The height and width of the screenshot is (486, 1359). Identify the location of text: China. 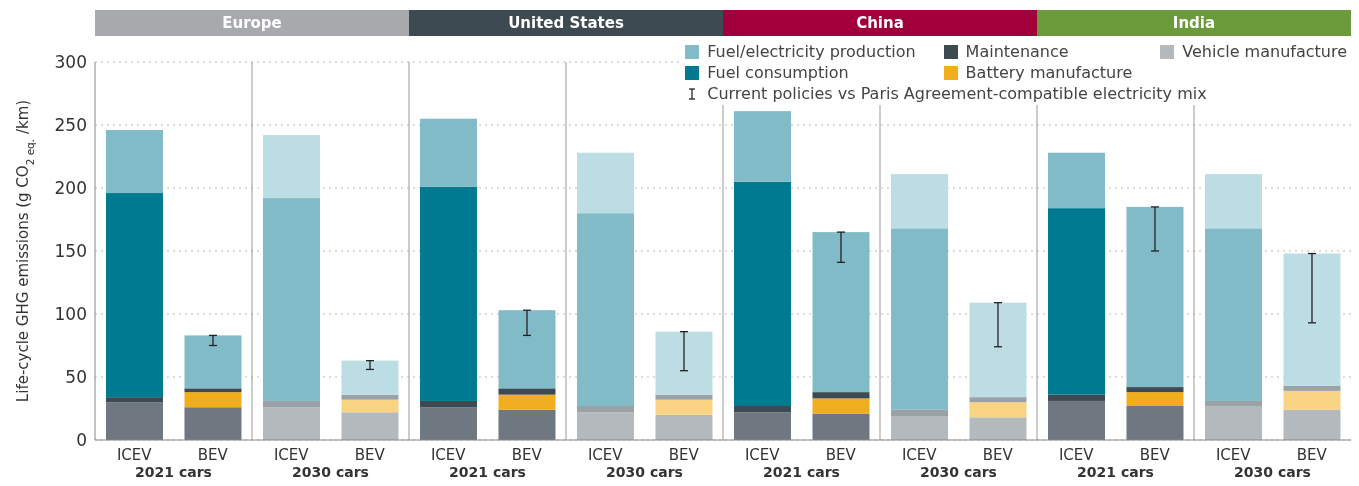
(880, 23).